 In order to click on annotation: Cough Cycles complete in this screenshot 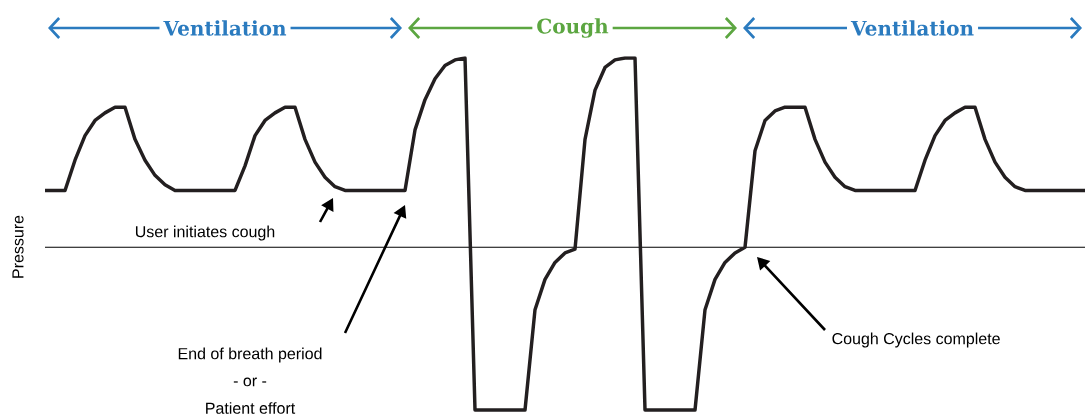, I will do `click(916, 340)`.